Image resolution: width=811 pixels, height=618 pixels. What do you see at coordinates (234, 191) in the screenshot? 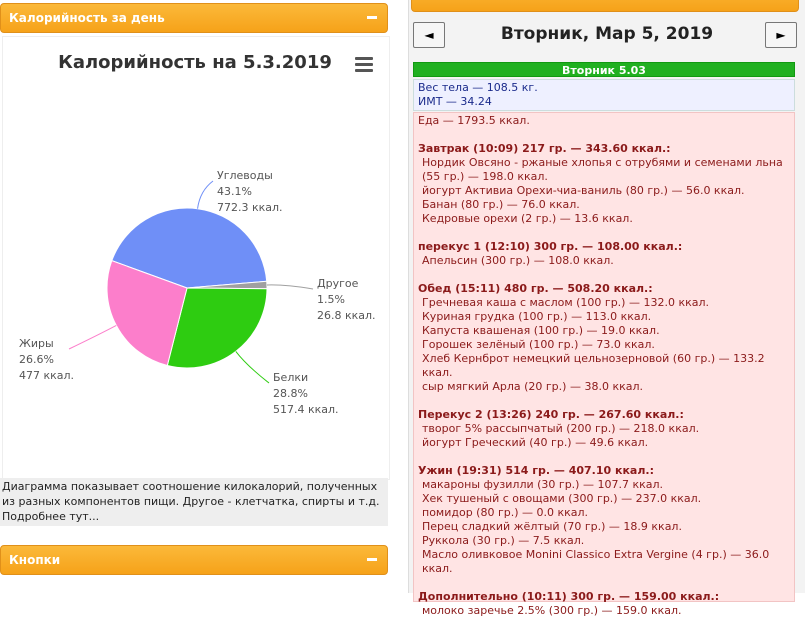
I see `data-label: 43.1%` at bounding box center [234, 191].